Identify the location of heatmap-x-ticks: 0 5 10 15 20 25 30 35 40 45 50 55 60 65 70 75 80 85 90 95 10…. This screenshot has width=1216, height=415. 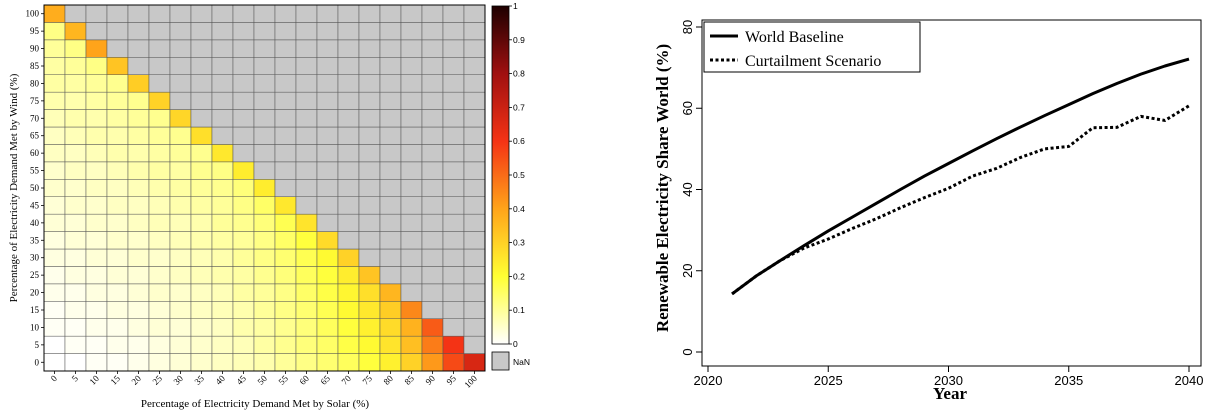
(264, 380).